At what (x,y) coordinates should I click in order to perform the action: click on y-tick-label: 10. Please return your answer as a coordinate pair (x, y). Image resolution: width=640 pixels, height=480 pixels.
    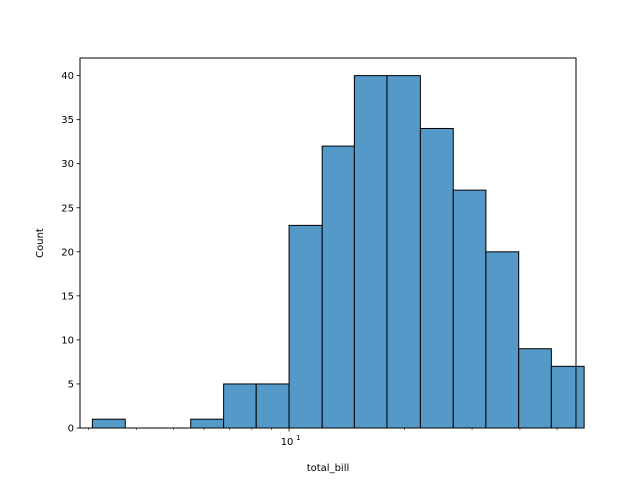
    Looking at the image, I should click on (67, 340).